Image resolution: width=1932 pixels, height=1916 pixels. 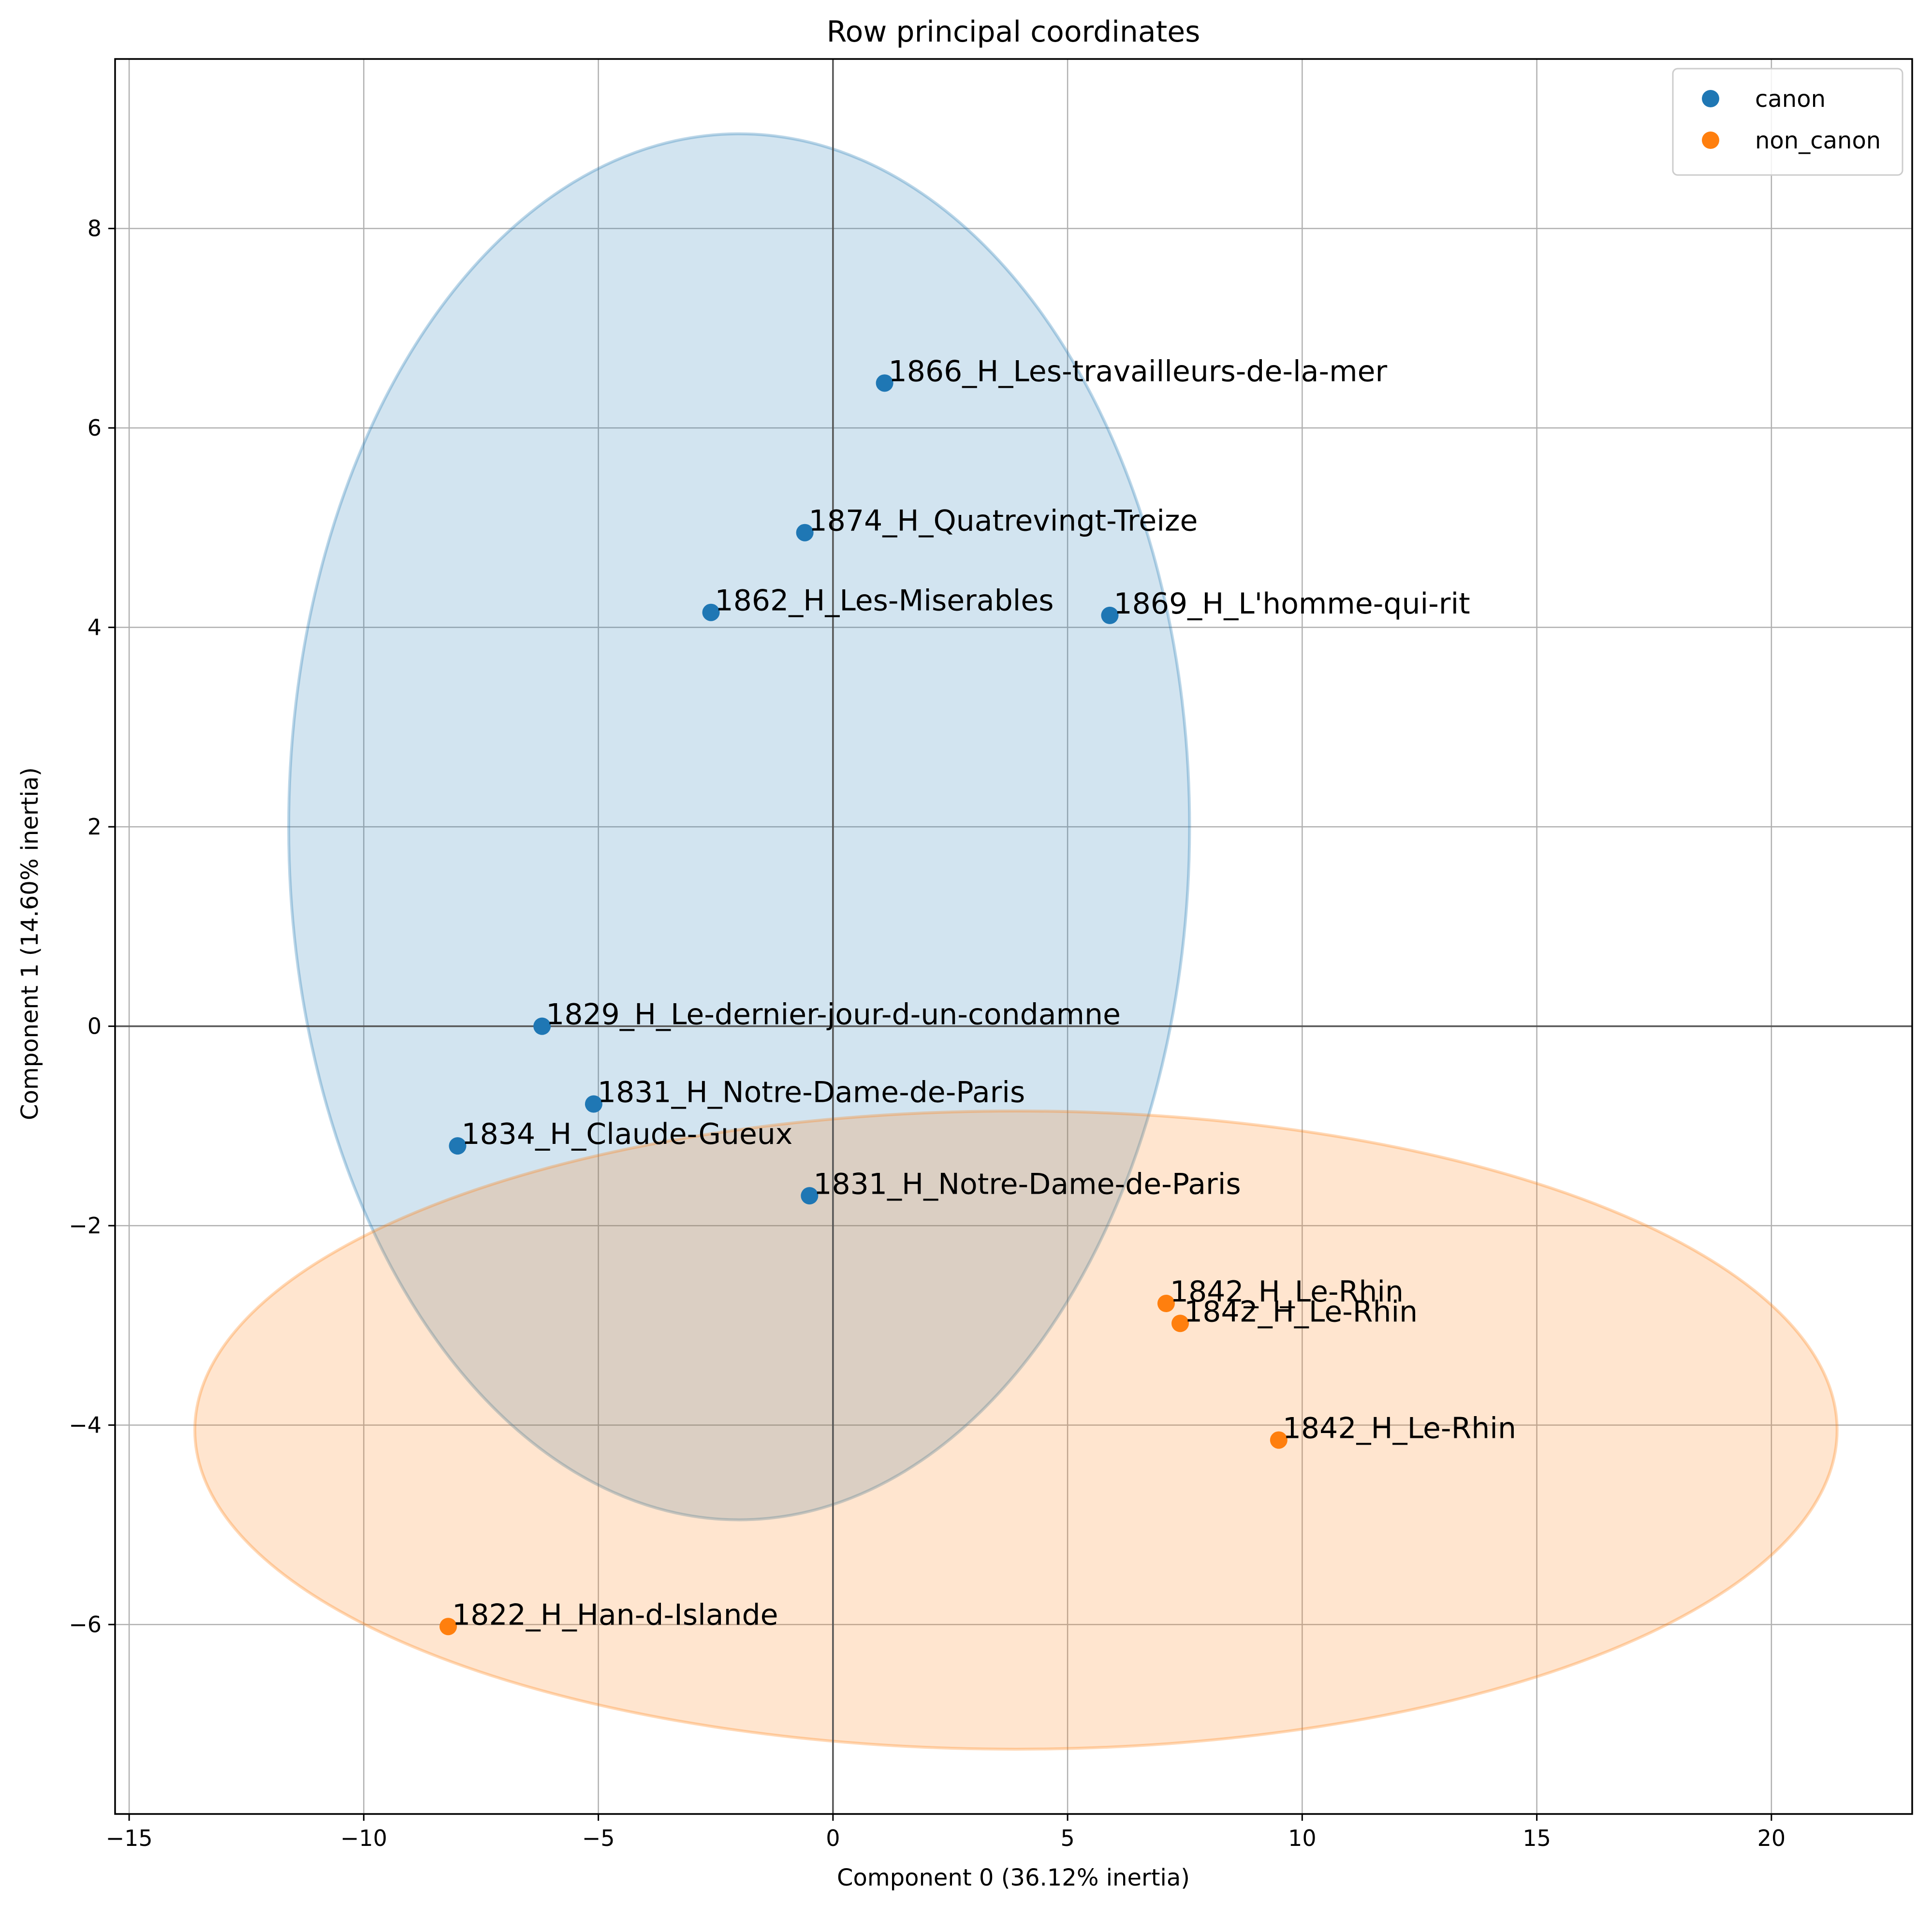 What do you see at coordinates (1710, 141) in the screenshot?
I see `legend-marker-non_canon` at bounding box center [1710, 141].